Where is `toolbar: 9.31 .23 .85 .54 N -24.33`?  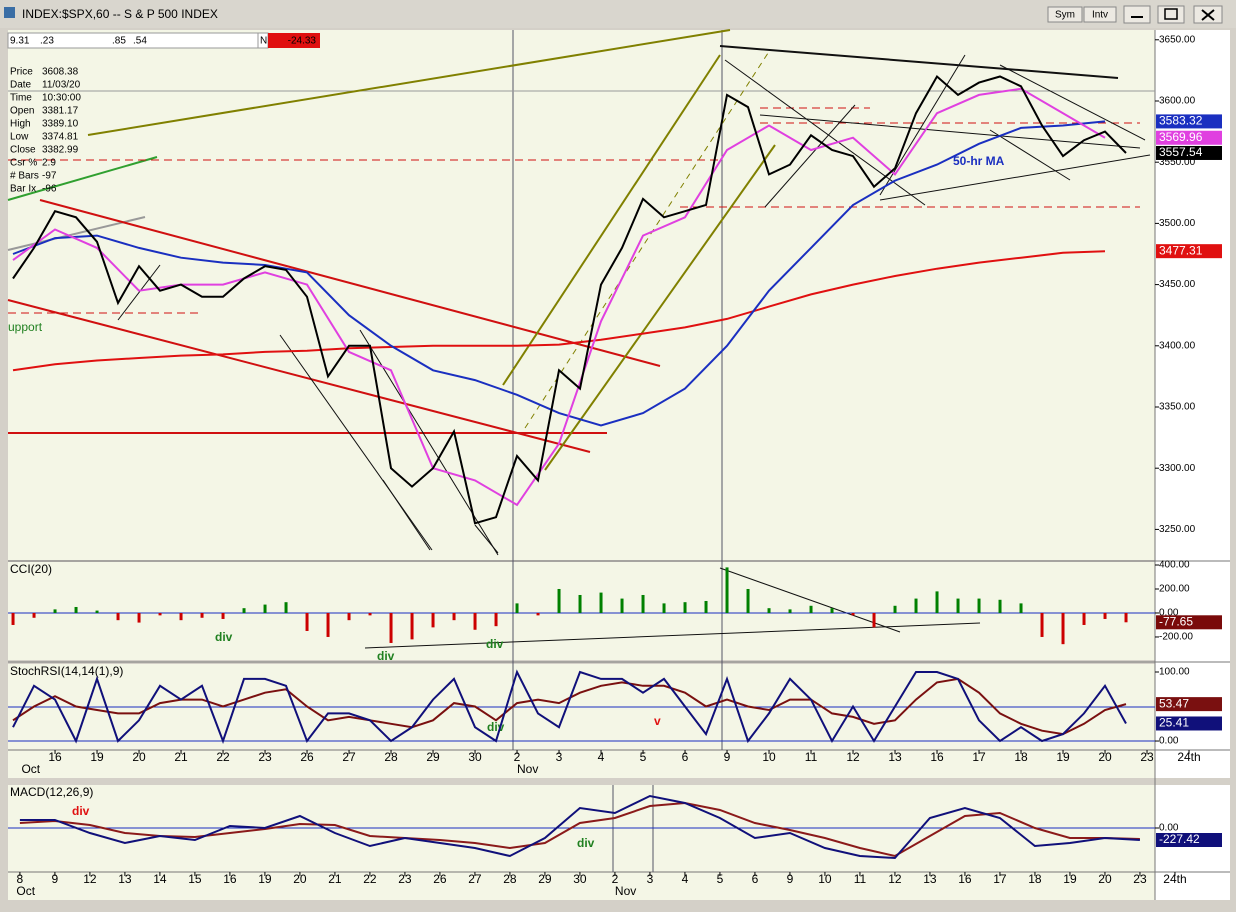
toolbar: 9.31 .23 .85 .54 N -24.33 is located at coordinates (163, 40).